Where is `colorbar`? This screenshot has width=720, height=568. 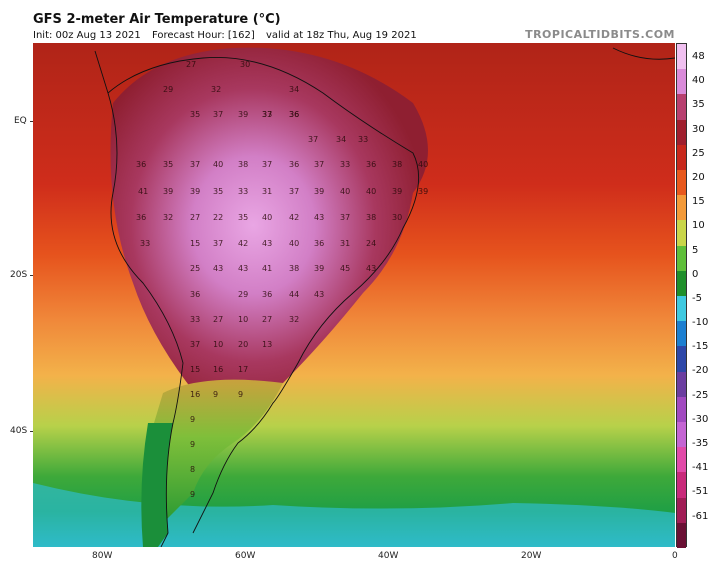 colorbar is located at coordinates (681, 296).